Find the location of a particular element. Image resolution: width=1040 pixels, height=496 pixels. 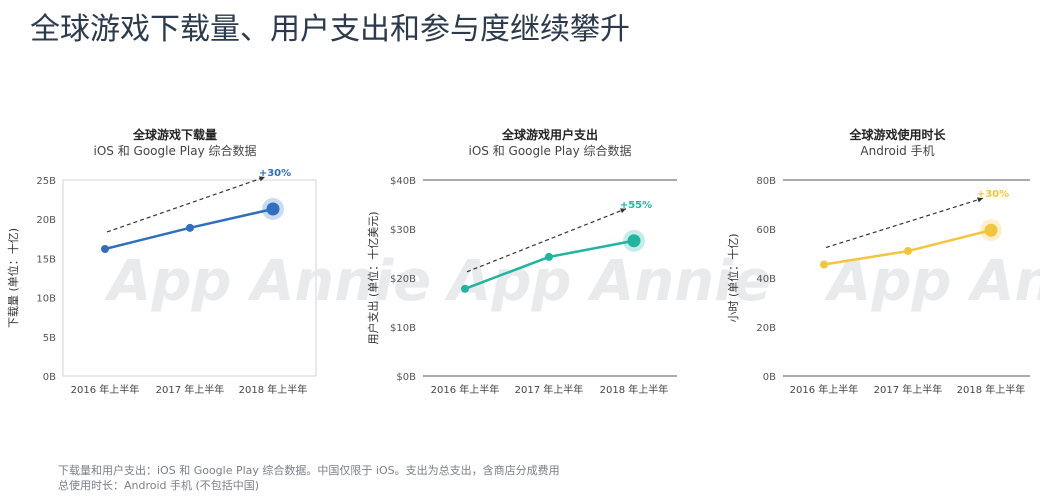

chart-title: 全球游戏使用时长 is located at coordinates (897, 135).